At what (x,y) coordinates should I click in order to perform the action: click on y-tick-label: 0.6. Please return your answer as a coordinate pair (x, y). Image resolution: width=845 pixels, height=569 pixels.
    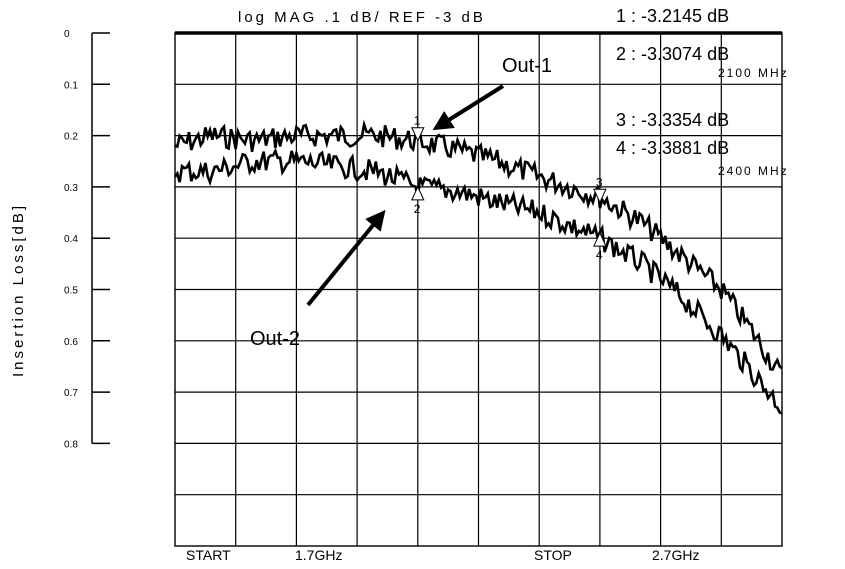
    Looking at the image, I should click on (71, 342).